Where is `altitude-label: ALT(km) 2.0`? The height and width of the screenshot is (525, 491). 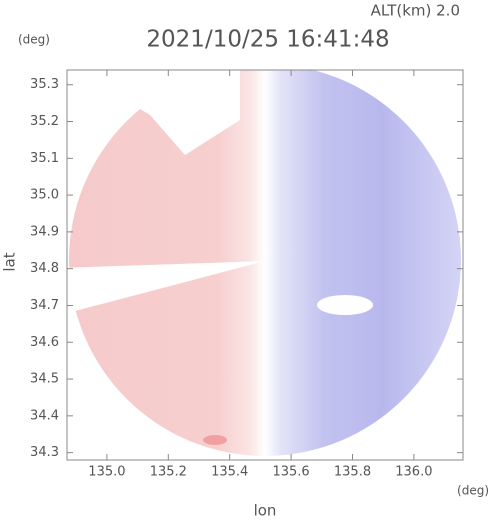 altitude-label: ALT(km) 2.0 is located at coordinates (415, 11).